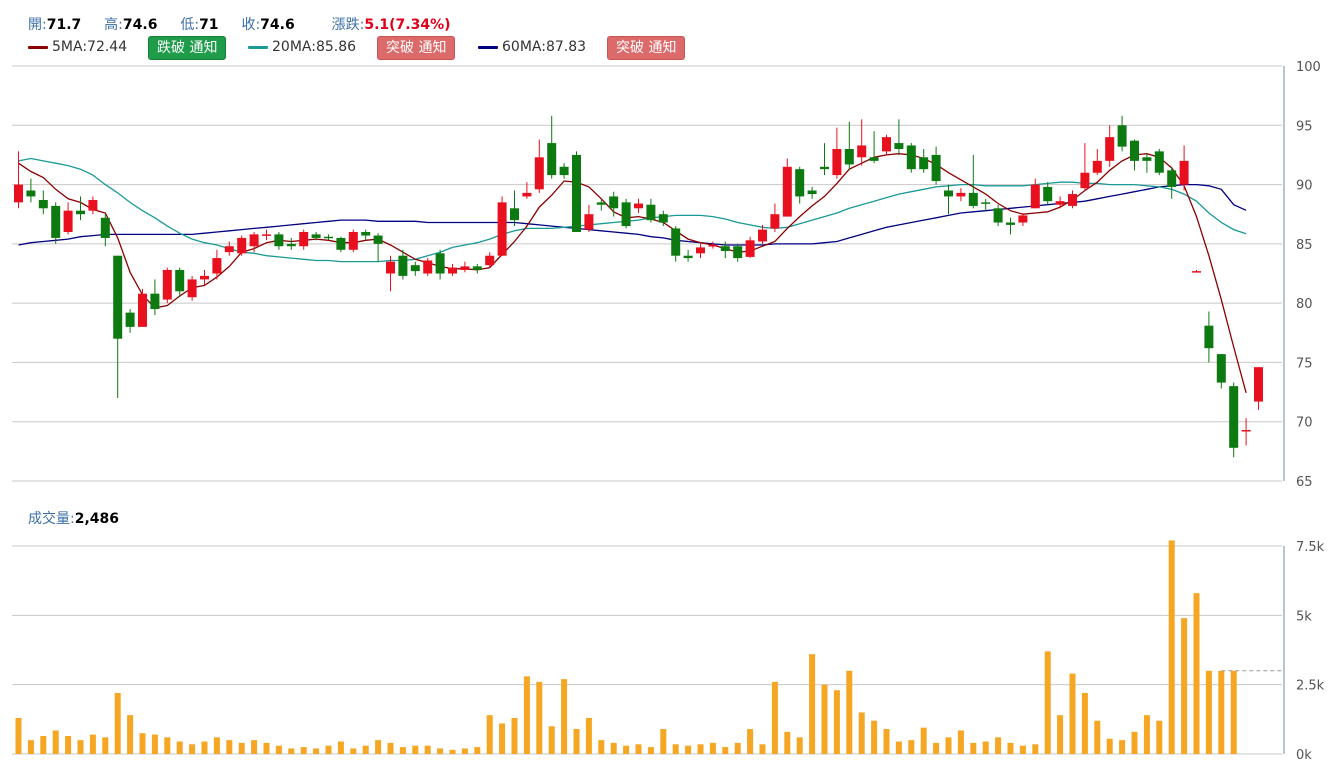 This screenshot has width=1332, height=765. What do you see at coordinates (209, 25) in the screenshot?
I see `low-value: 71` at bounding box center [209, 25].